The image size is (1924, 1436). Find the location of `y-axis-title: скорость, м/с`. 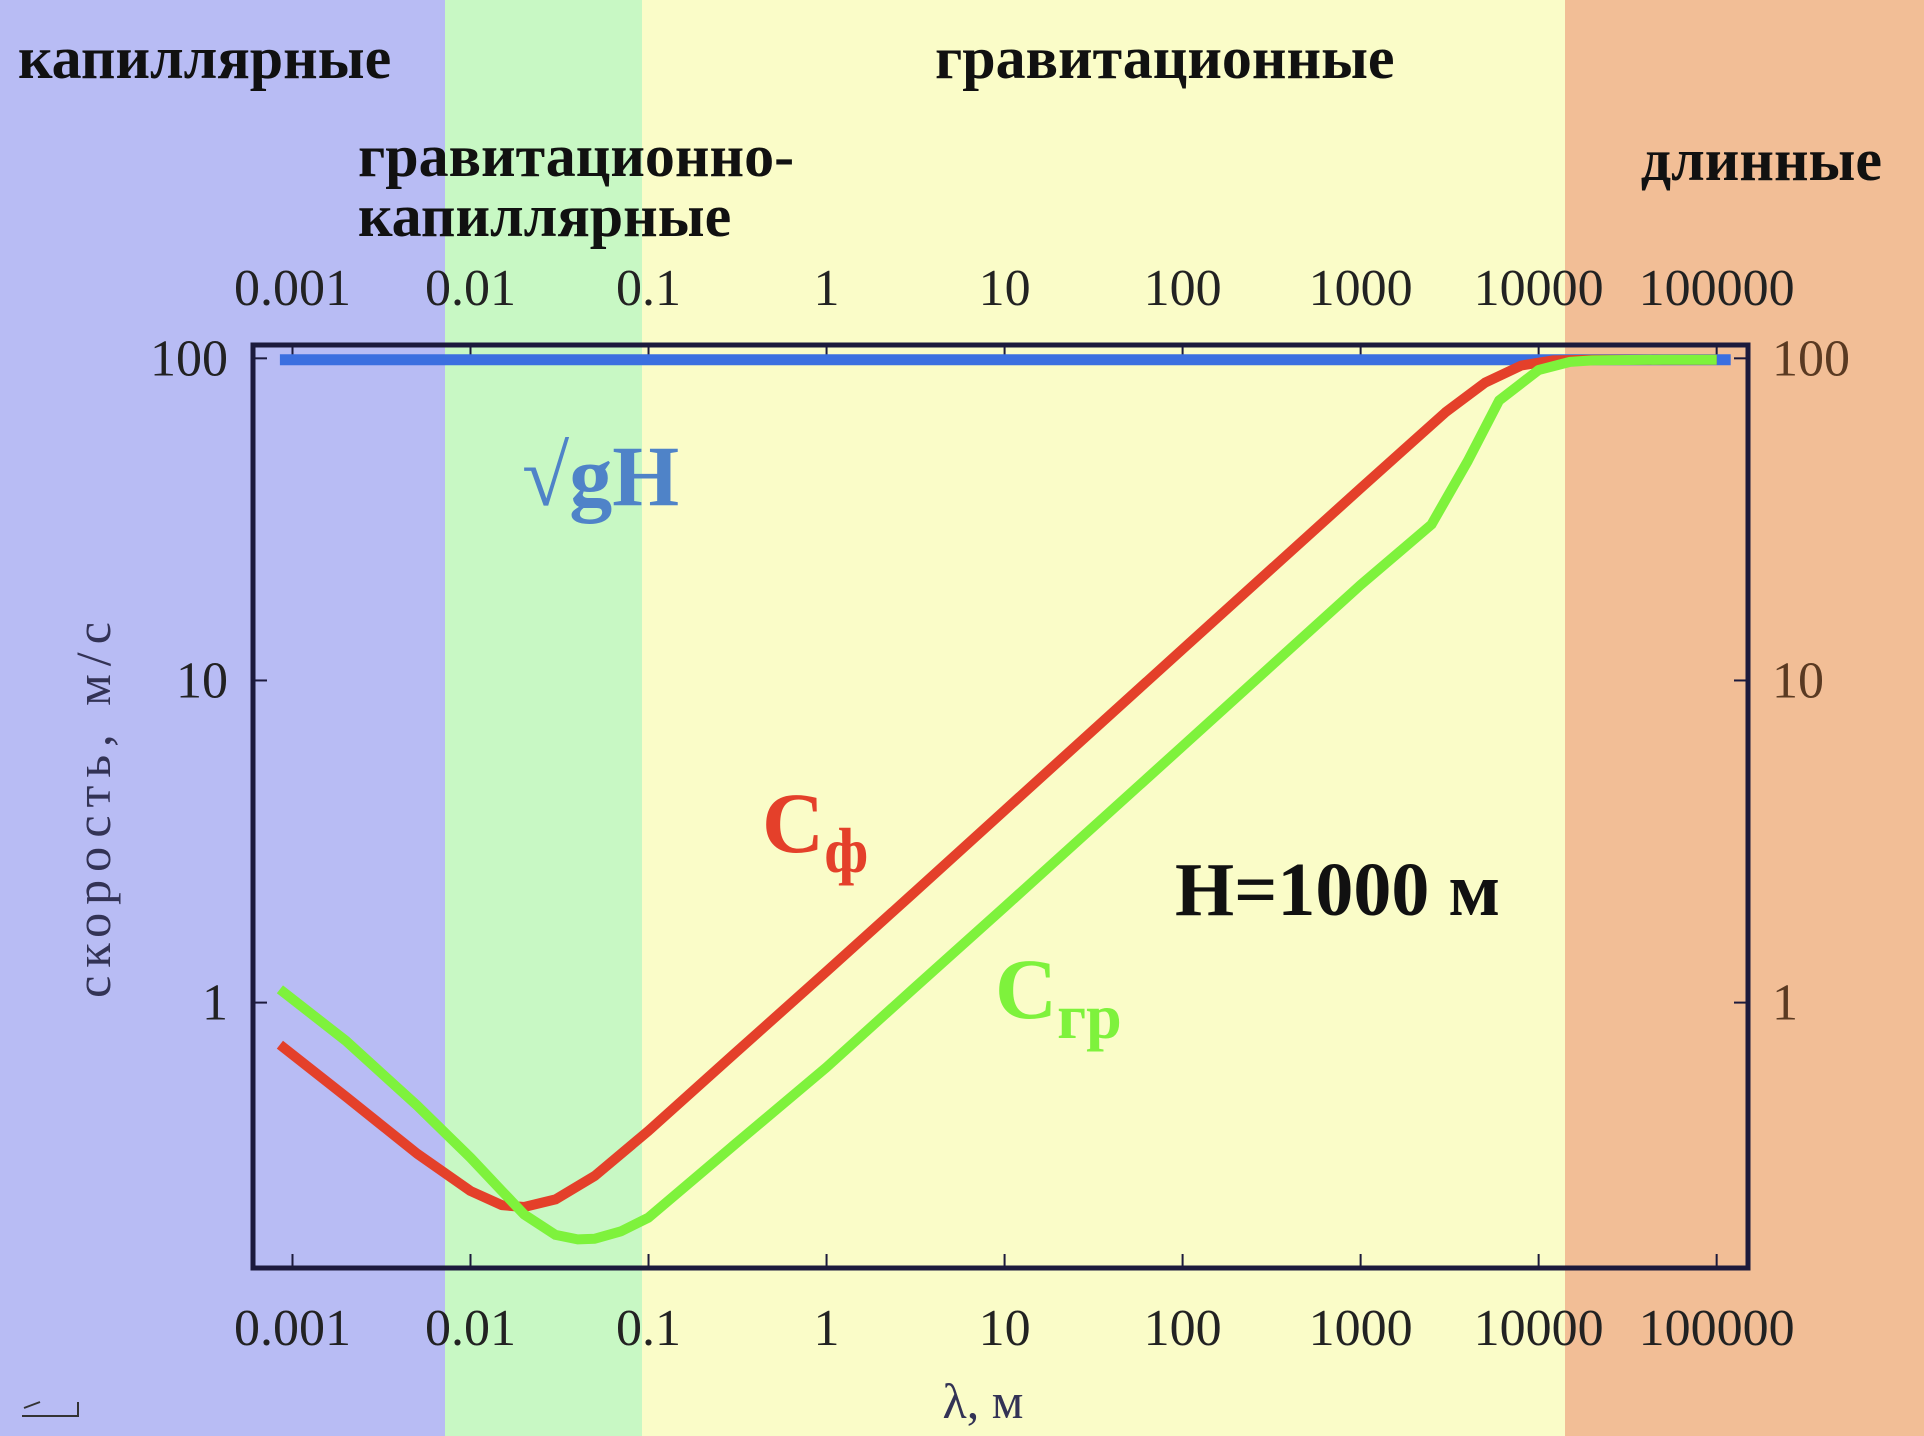

y-axis-title: скорость, м/с is located at coordinates (93, 806).